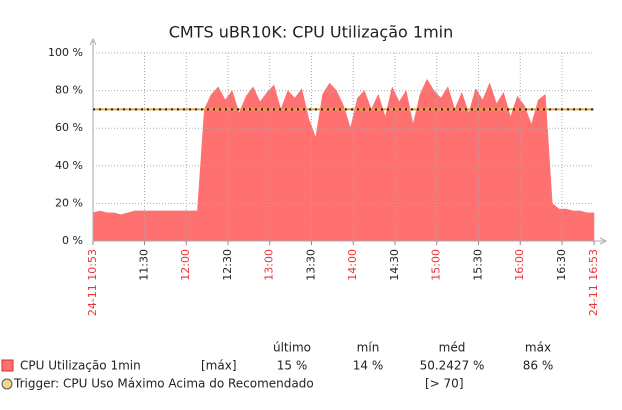  Describe the element at coordinates (7, 384) in the screenshot. I see `legend-trigger-marker` at that location.